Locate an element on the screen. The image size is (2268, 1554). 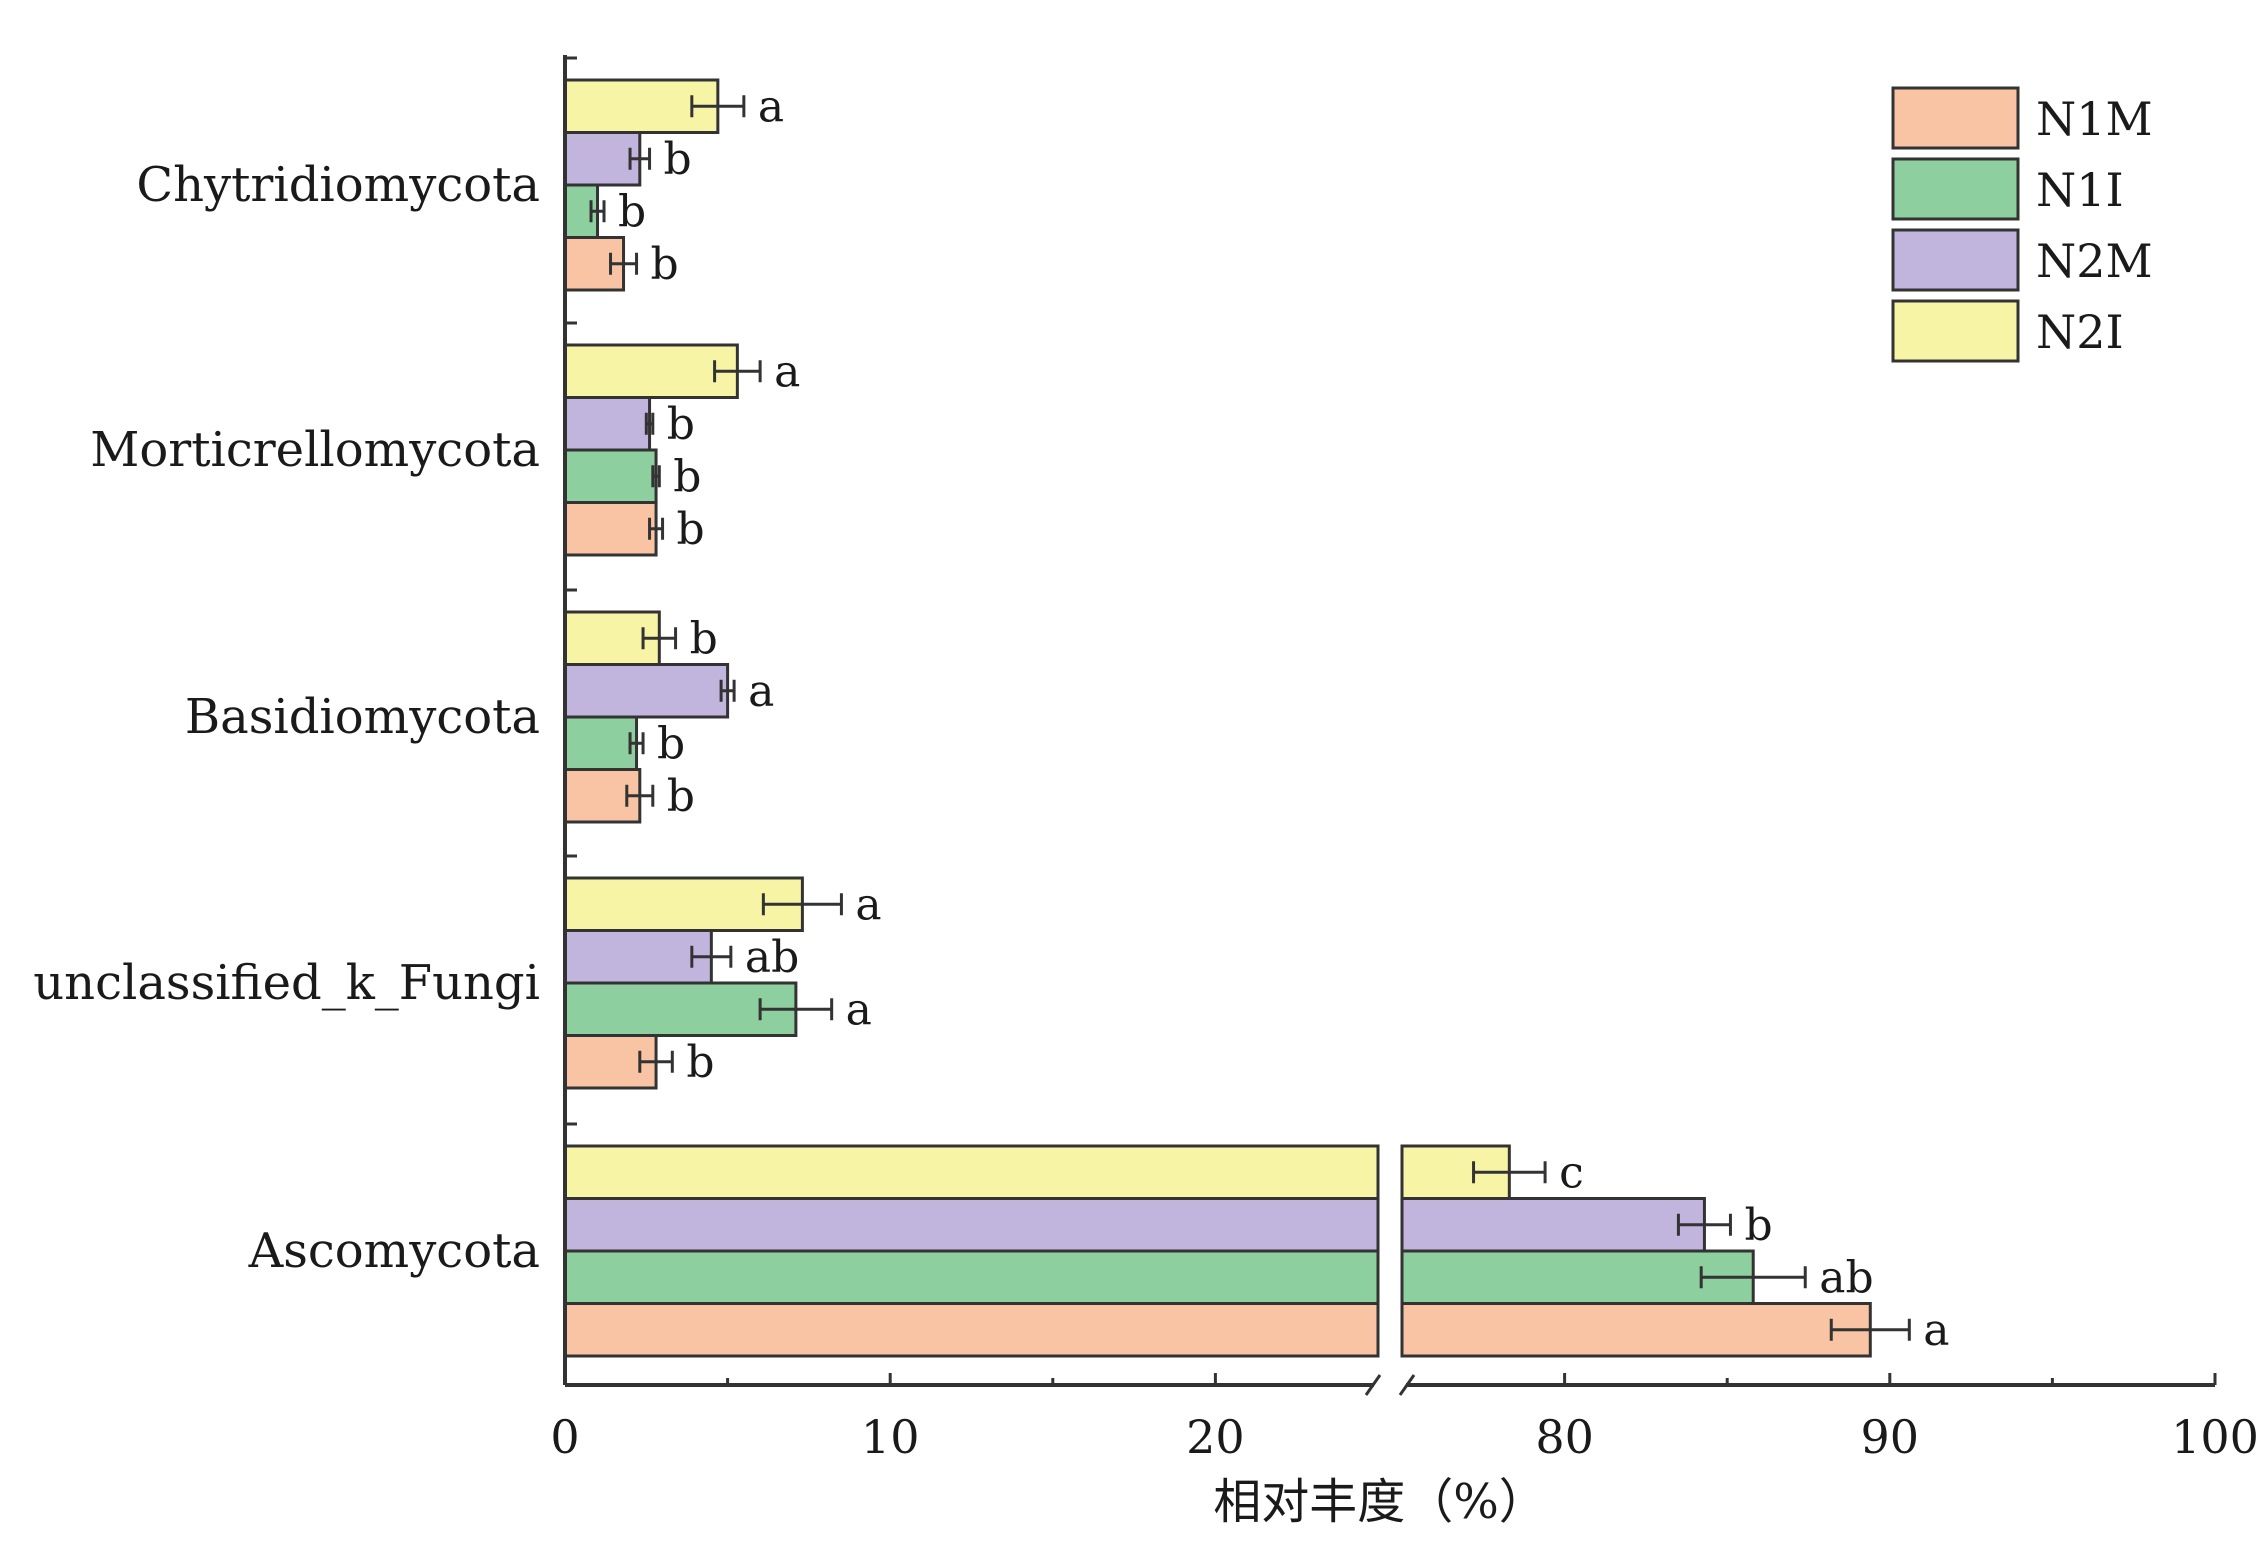
axis-break-gap is located at coordinates (1390, 1265).